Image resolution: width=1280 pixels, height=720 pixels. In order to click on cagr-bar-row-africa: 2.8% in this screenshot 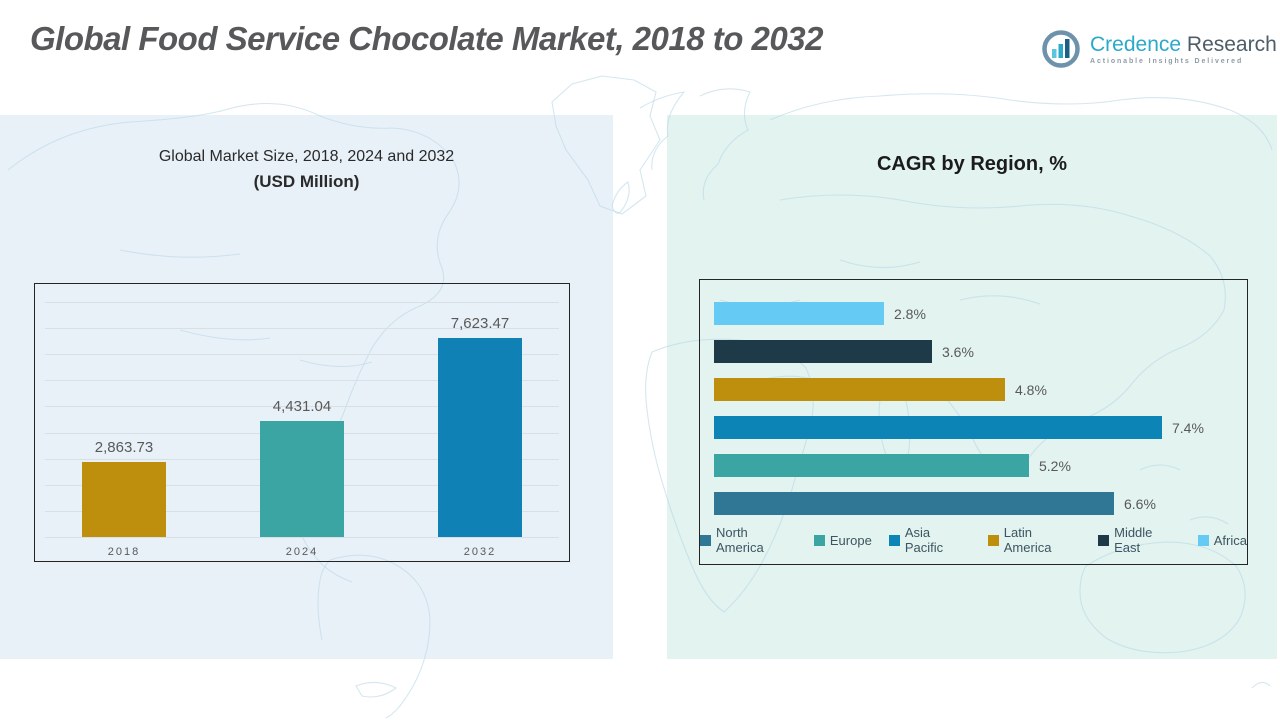, I will do `click(980, 313)`.